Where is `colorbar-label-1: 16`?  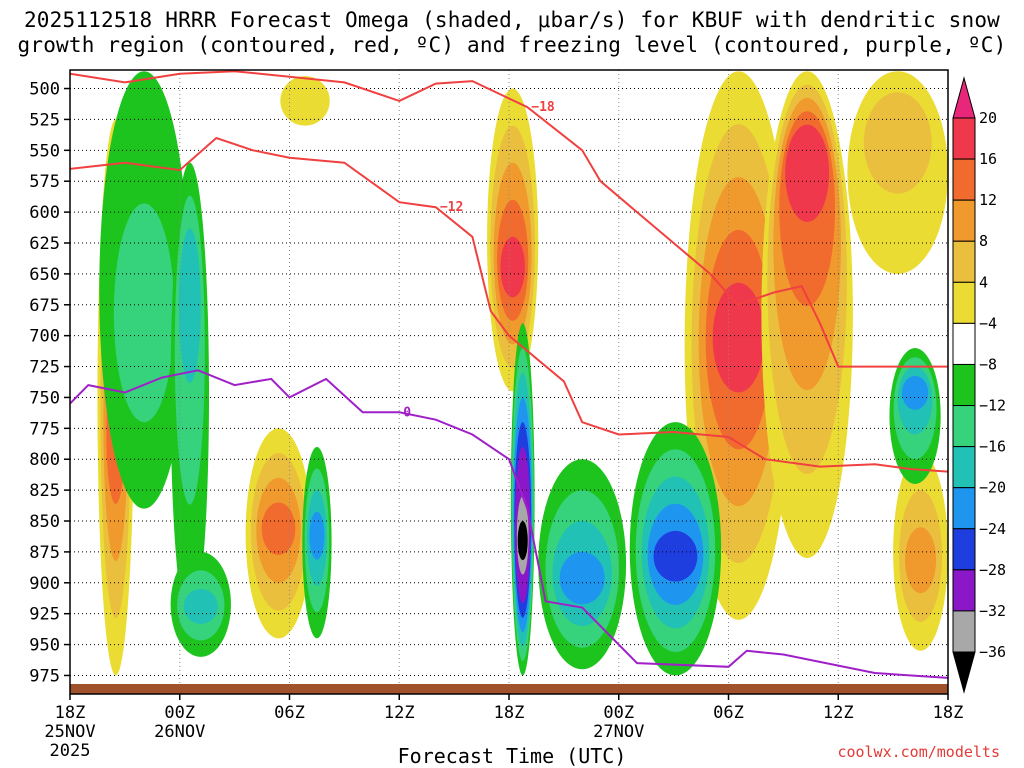 colorbar-label-1: 16 is located at coordinates (988, 159).